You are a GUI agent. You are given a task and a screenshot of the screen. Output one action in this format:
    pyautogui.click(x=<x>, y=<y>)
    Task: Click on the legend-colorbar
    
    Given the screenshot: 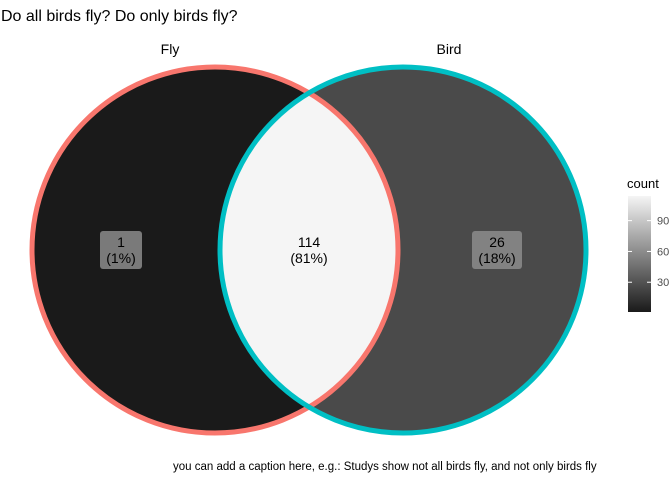 What is the action you would take?
    pyautogui.click(x=639, y=254)
    